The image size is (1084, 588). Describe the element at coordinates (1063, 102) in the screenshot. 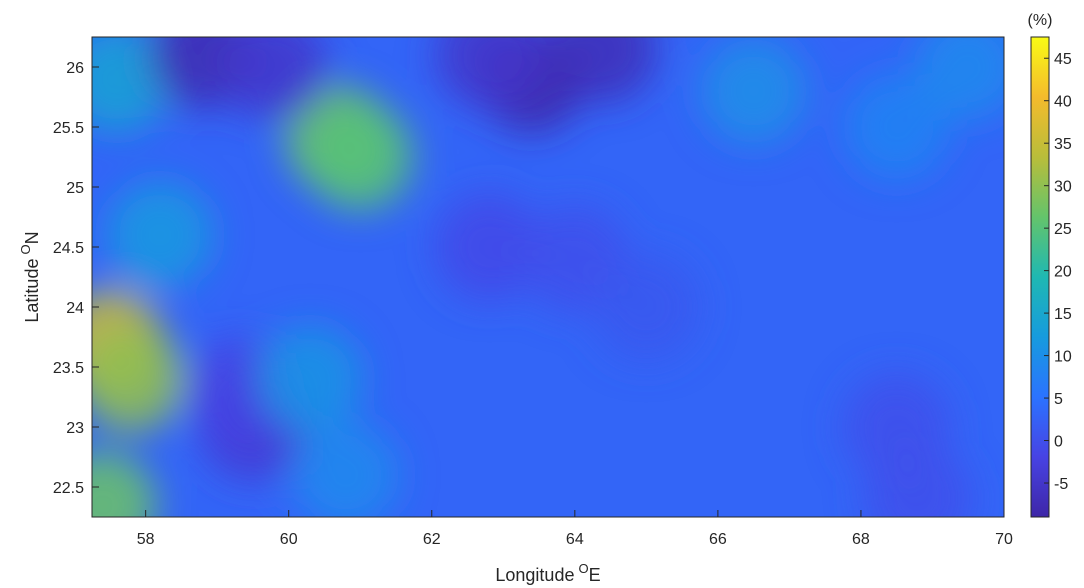

I see `colorbar-tick-label: 40` at that location.